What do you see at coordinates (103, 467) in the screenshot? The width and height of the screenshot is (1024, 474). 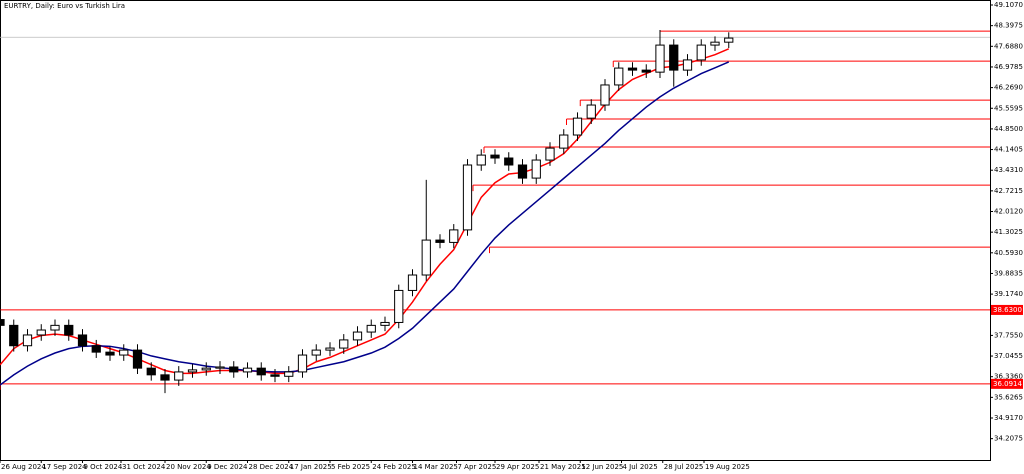 I see `x-tick-label: 9 Oct 2024` at bounding box center [103, 467].